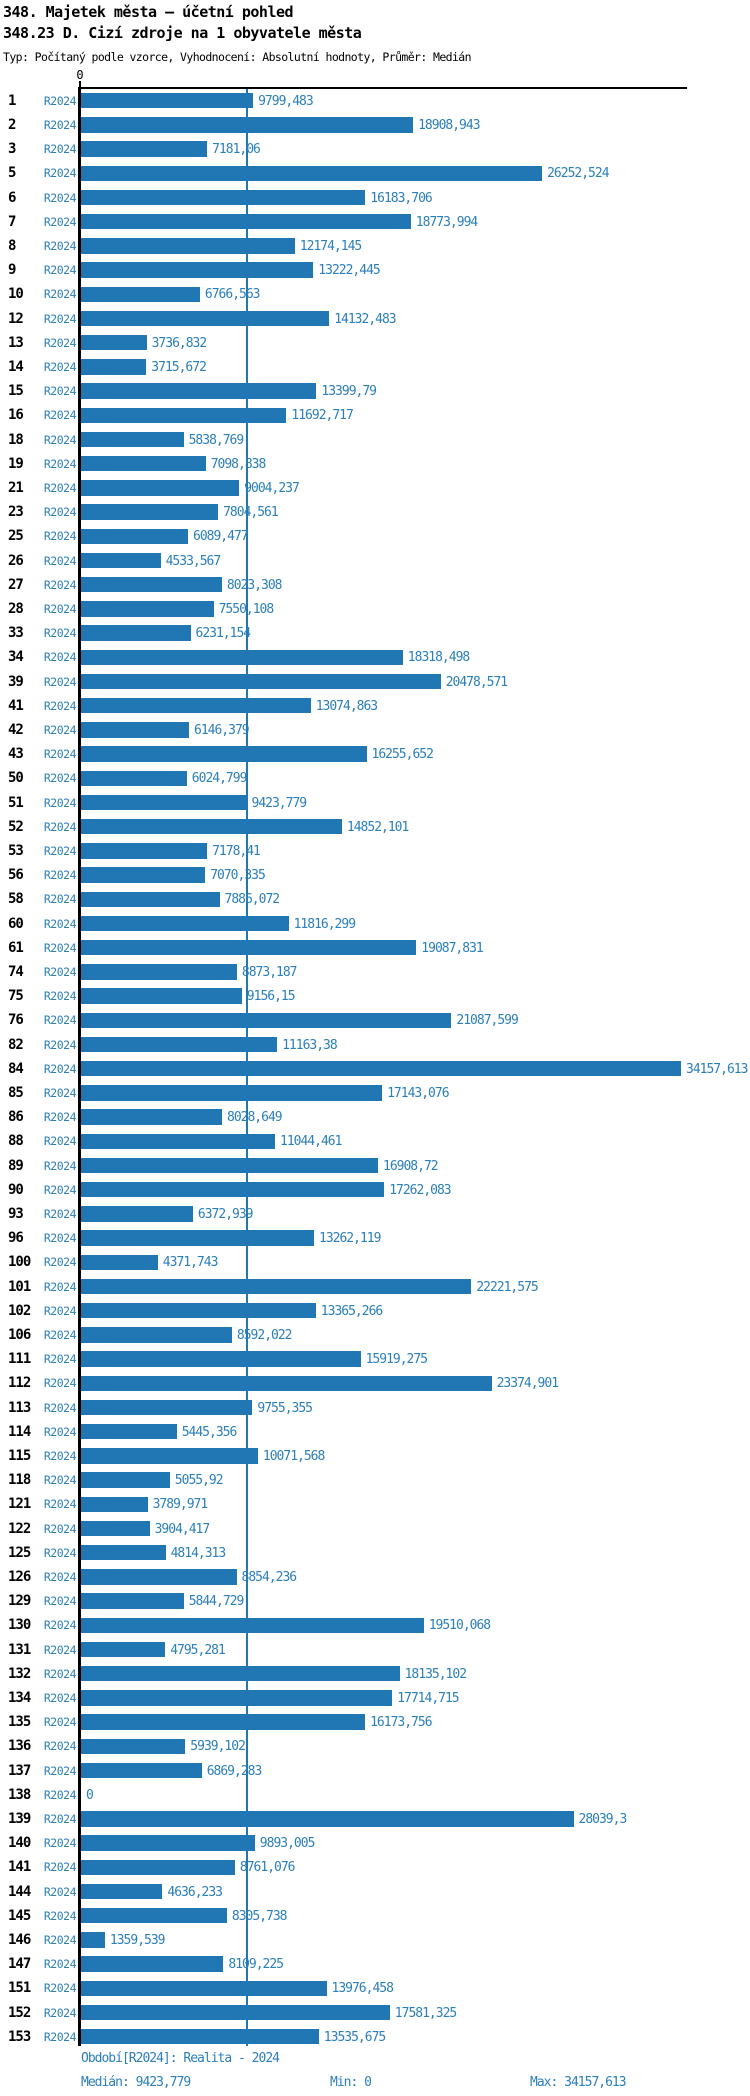 The width and height of the screenshot is (750, 2096). What do you see at coordinates (375, 1892) in the screenshot?
I see `chart-row: 144 R2024 4636,233` at bounding box center [375, 1892].